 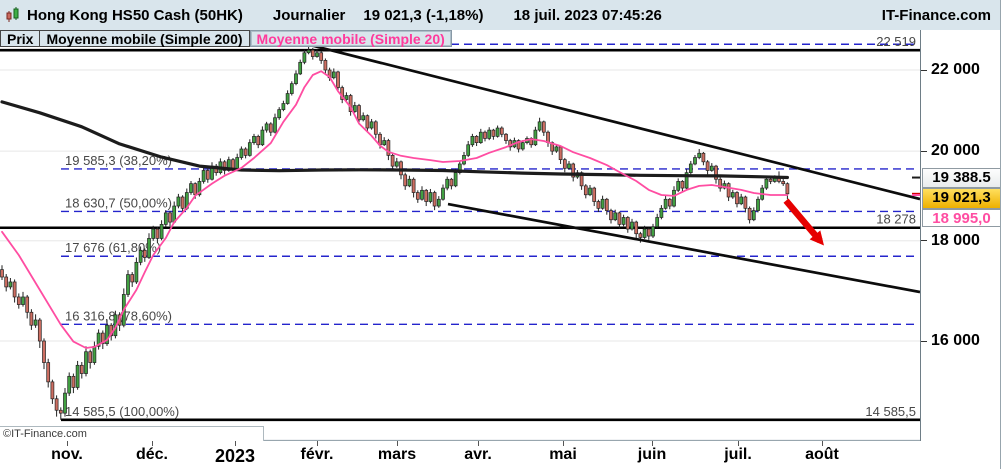 I want to click on price-tick-label: 22 000, so click(x=955, y=69).